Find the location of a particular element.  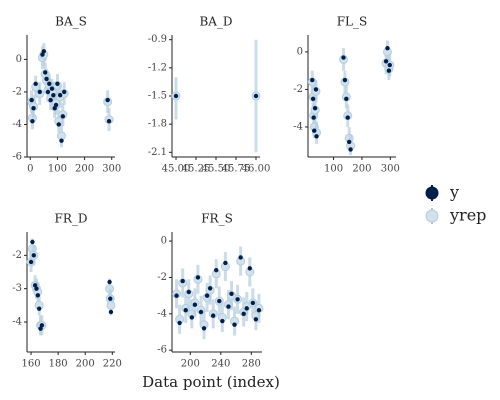

panel-title: FR_S is located at coordinates (217, 219).